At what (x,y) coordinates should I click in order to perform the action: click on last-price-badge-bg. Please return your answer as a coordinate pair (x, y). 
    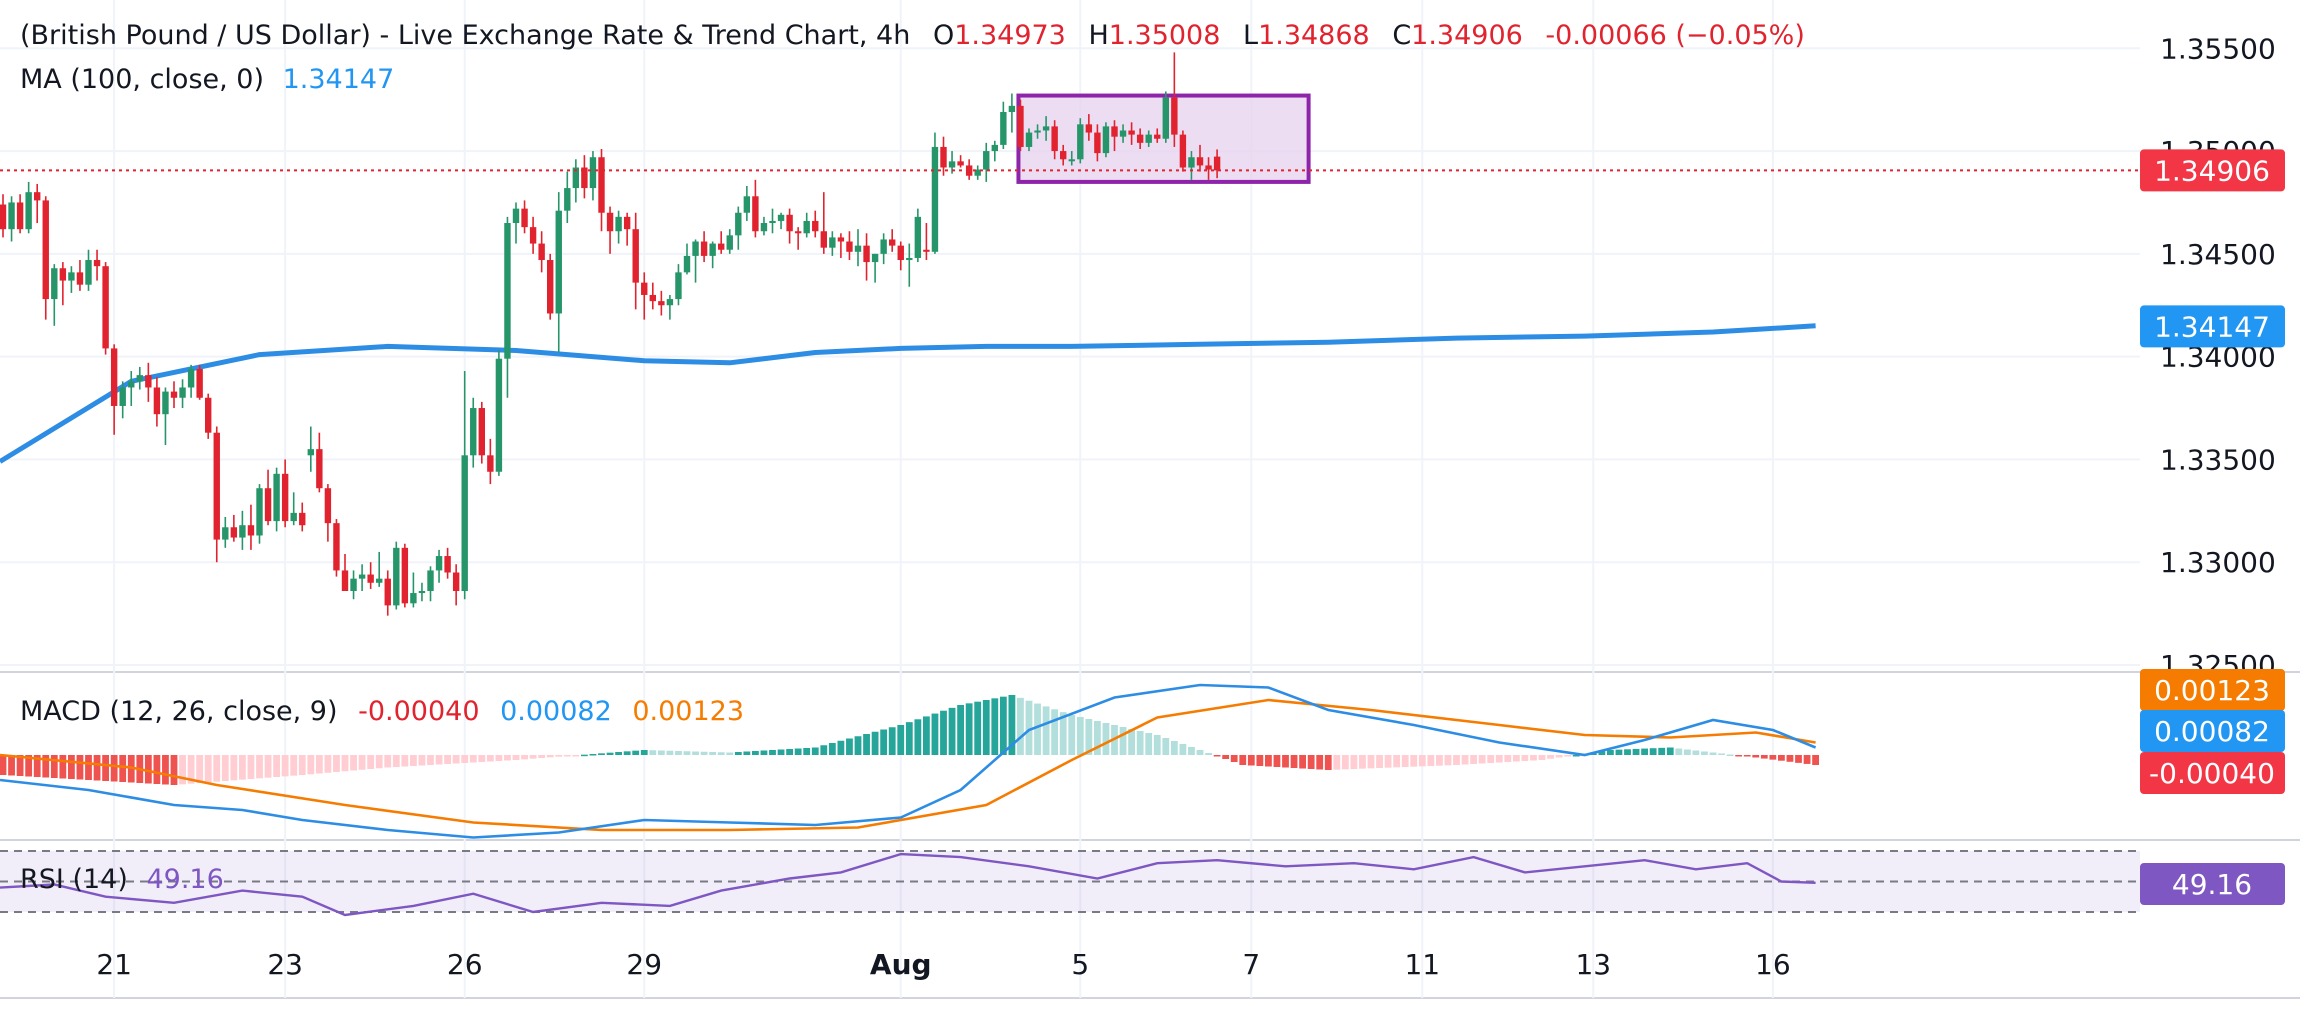
    Looking at the image, I should click on (2212, 170).